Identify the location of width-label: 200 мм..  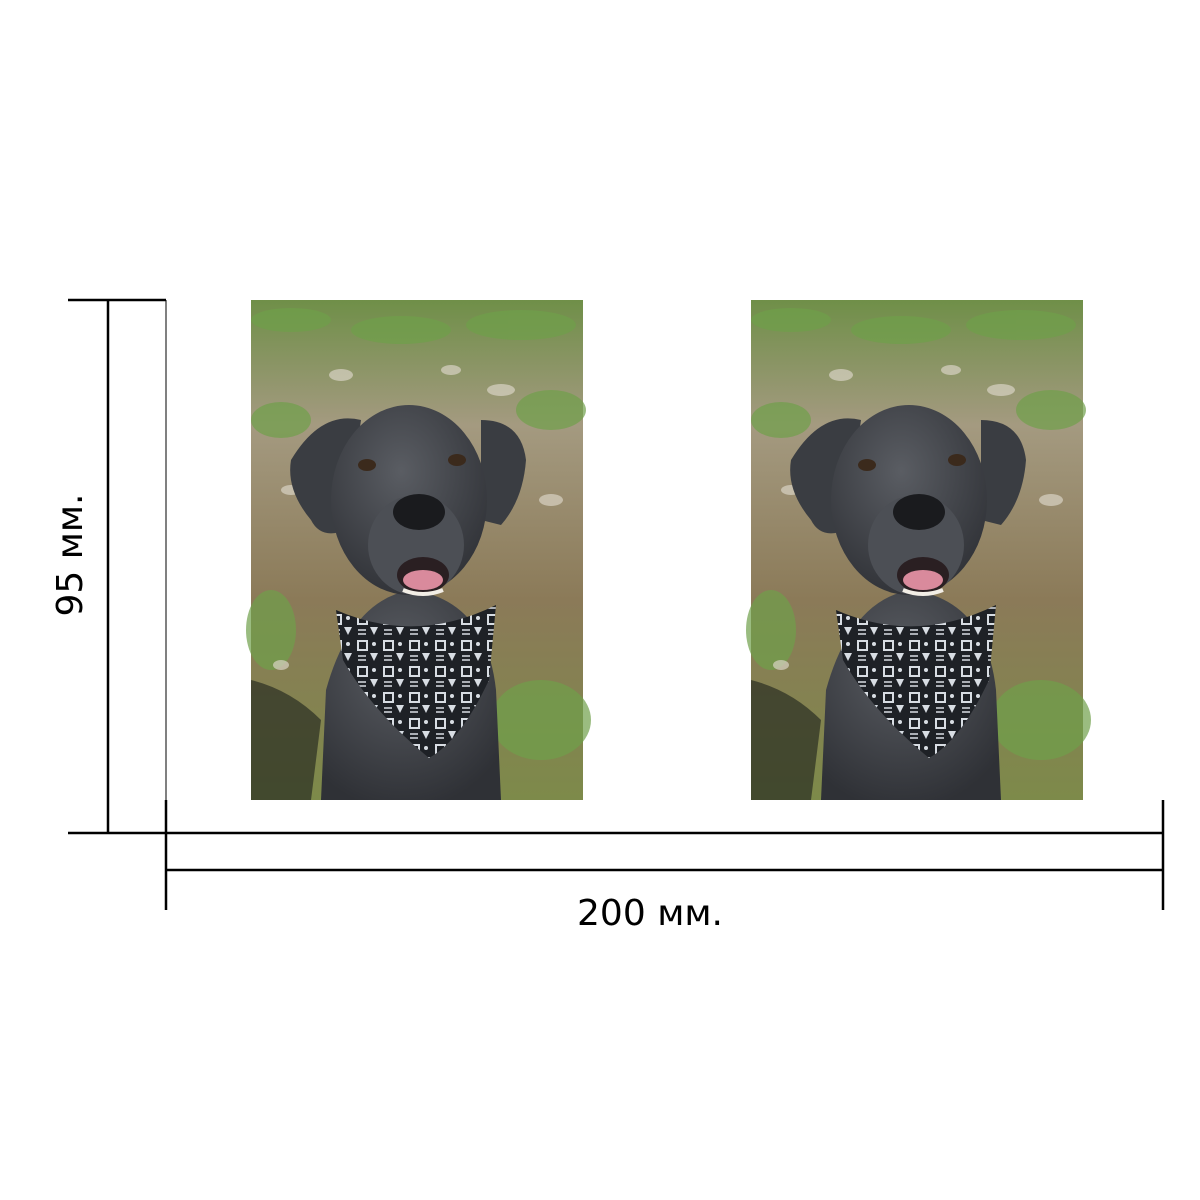
(650, 913).